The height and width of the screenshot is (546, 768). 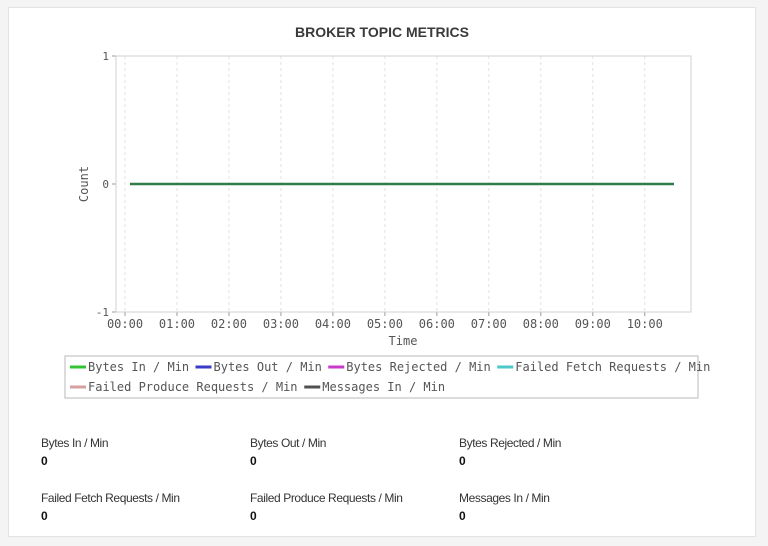 What do you see at coordinates (350, 507) in the screenshot?
I see `stat-item: Failed Produce Requests / Min 0` at bounding box center [350, 507].